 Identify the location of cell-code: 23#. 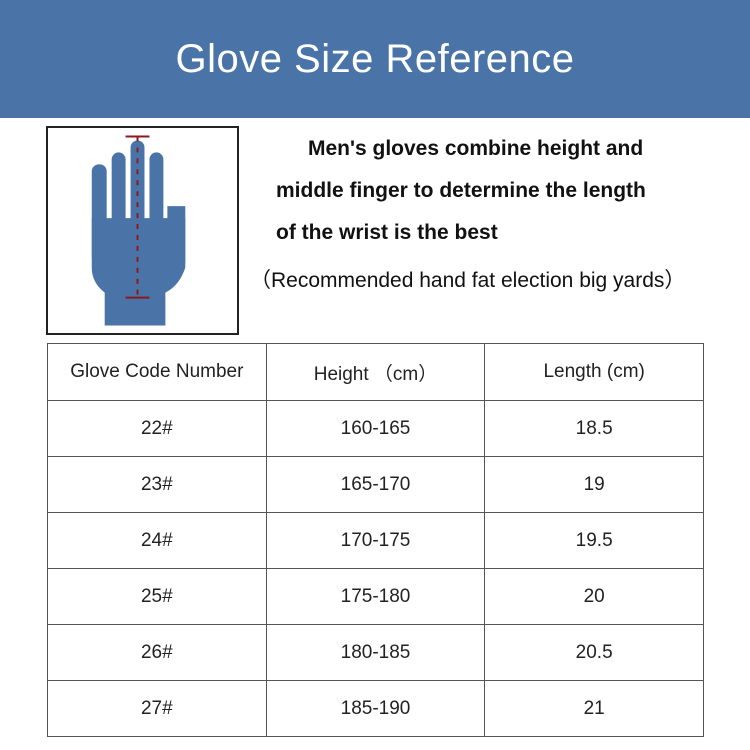
(157, 484).